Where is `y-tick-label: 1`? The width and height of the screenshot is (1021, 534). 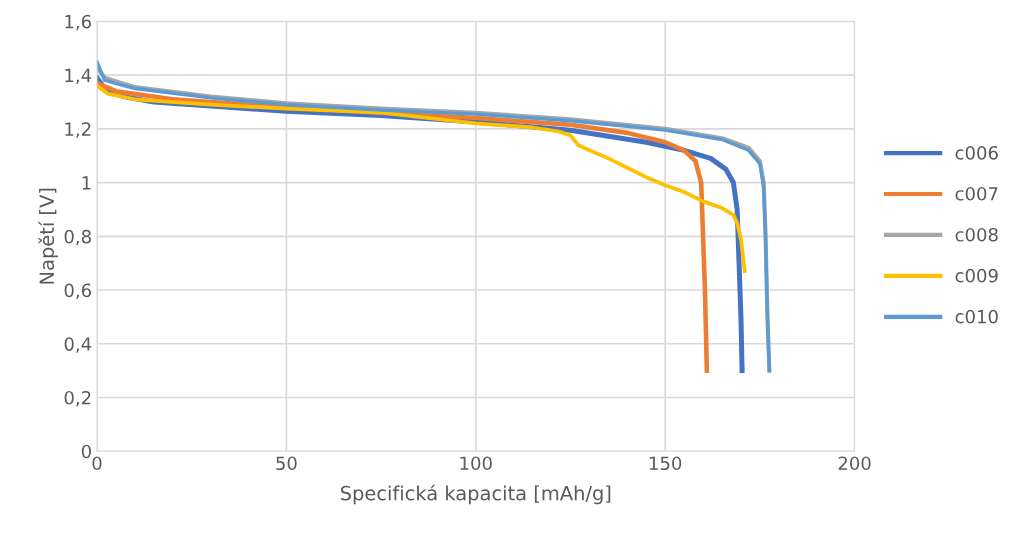
y-tick-label: 1 is located at coordinates (86, 183).